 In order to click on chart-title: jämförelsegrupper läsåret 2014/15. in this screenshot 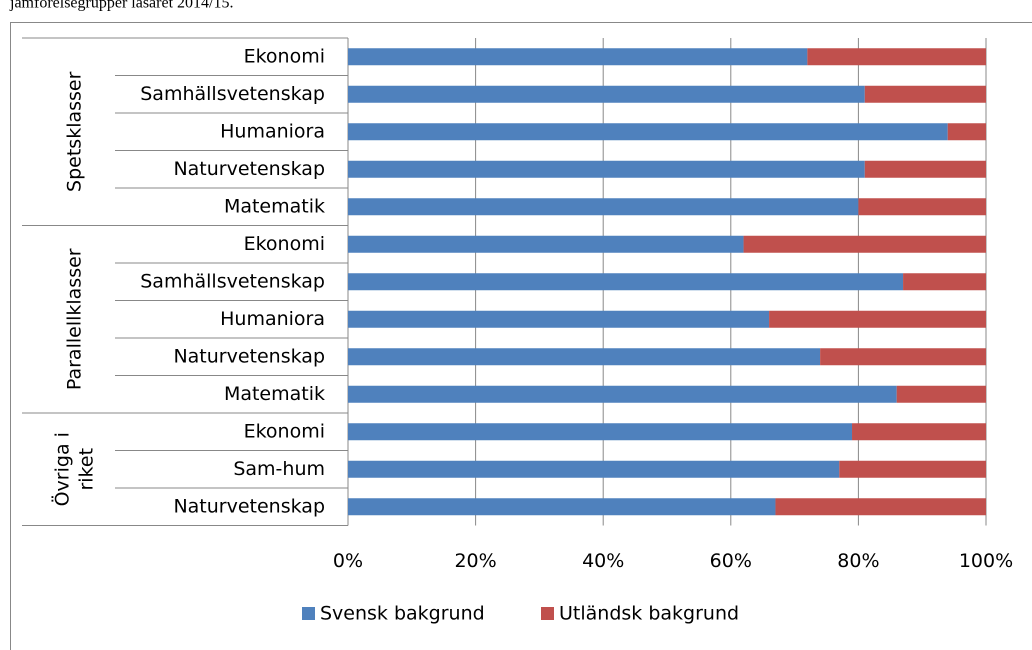, I will do `click(121, 6)`.